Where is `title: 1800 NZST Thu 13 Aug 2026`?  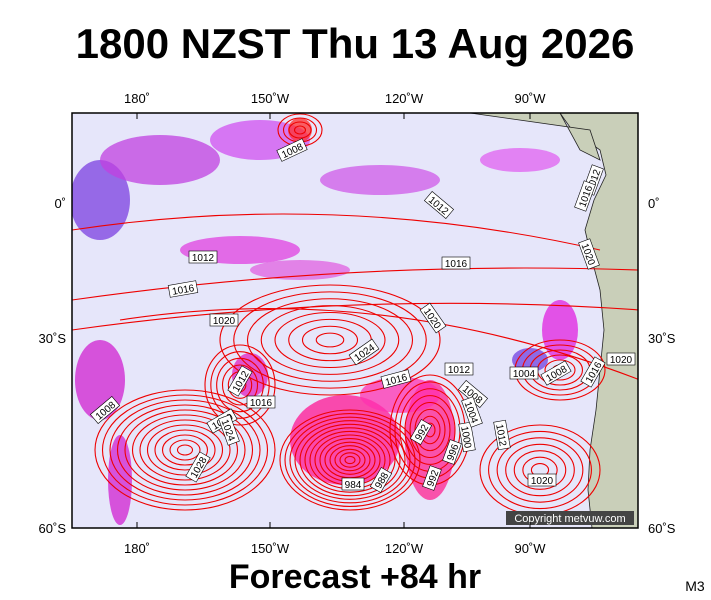 title: 1800 NZST Thu 13 Aug 2026 is located at coordinates (355, 43).